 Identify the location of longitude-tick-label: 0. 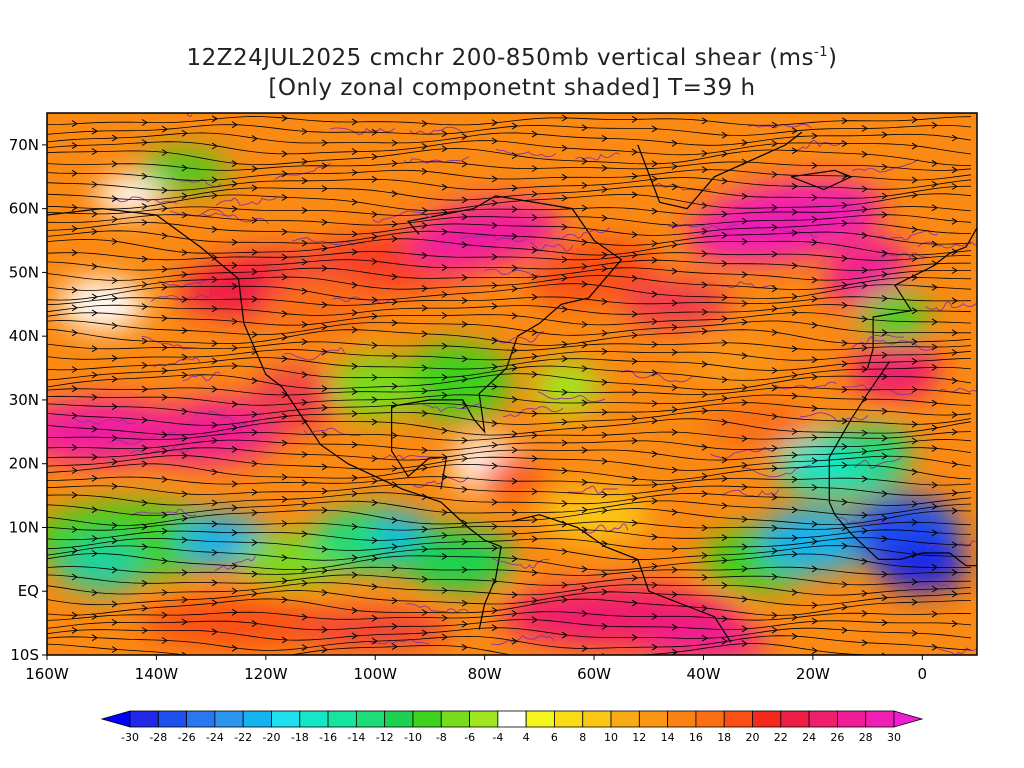
(923, 674).